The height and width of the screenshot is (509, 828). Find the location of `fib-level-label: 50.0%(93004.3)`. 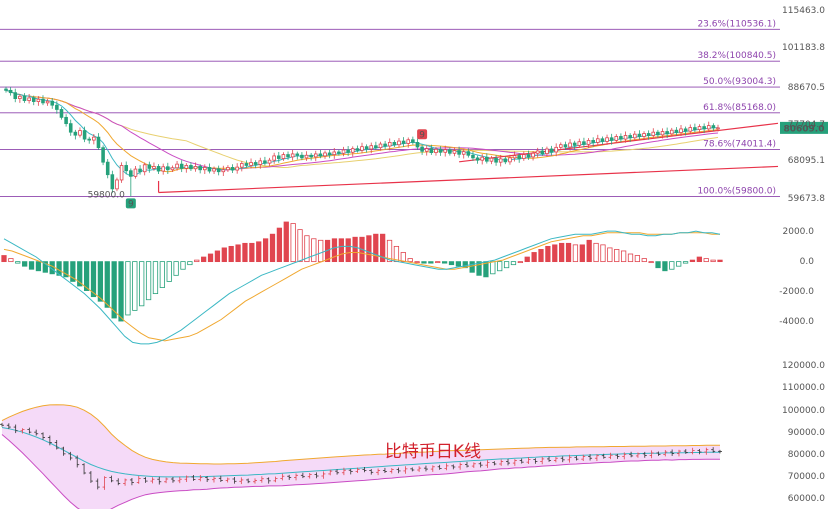

fib-level-label: 50.0%(93004.3) is located at coordinates (739, 82).